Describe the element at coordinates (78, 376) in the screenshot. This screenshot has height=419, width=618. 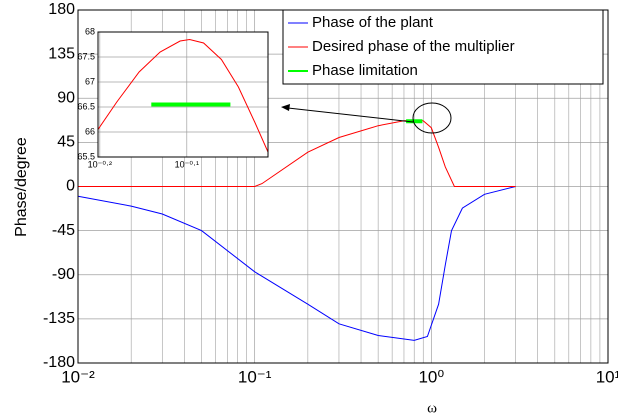
I see `x-tick-label: 10⁻²` at that location.